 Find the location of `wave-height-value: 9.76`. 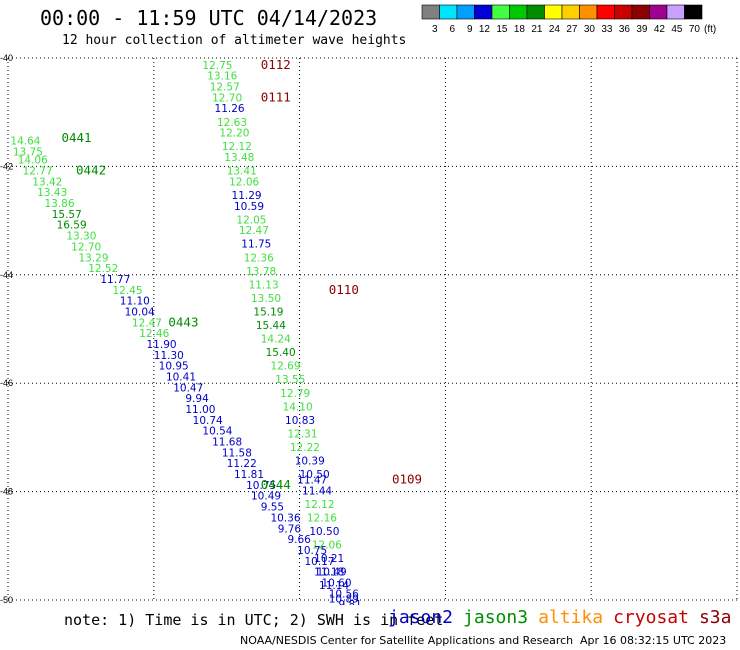

wave-height-value: 9.76 is located at coordinates (290, 529).